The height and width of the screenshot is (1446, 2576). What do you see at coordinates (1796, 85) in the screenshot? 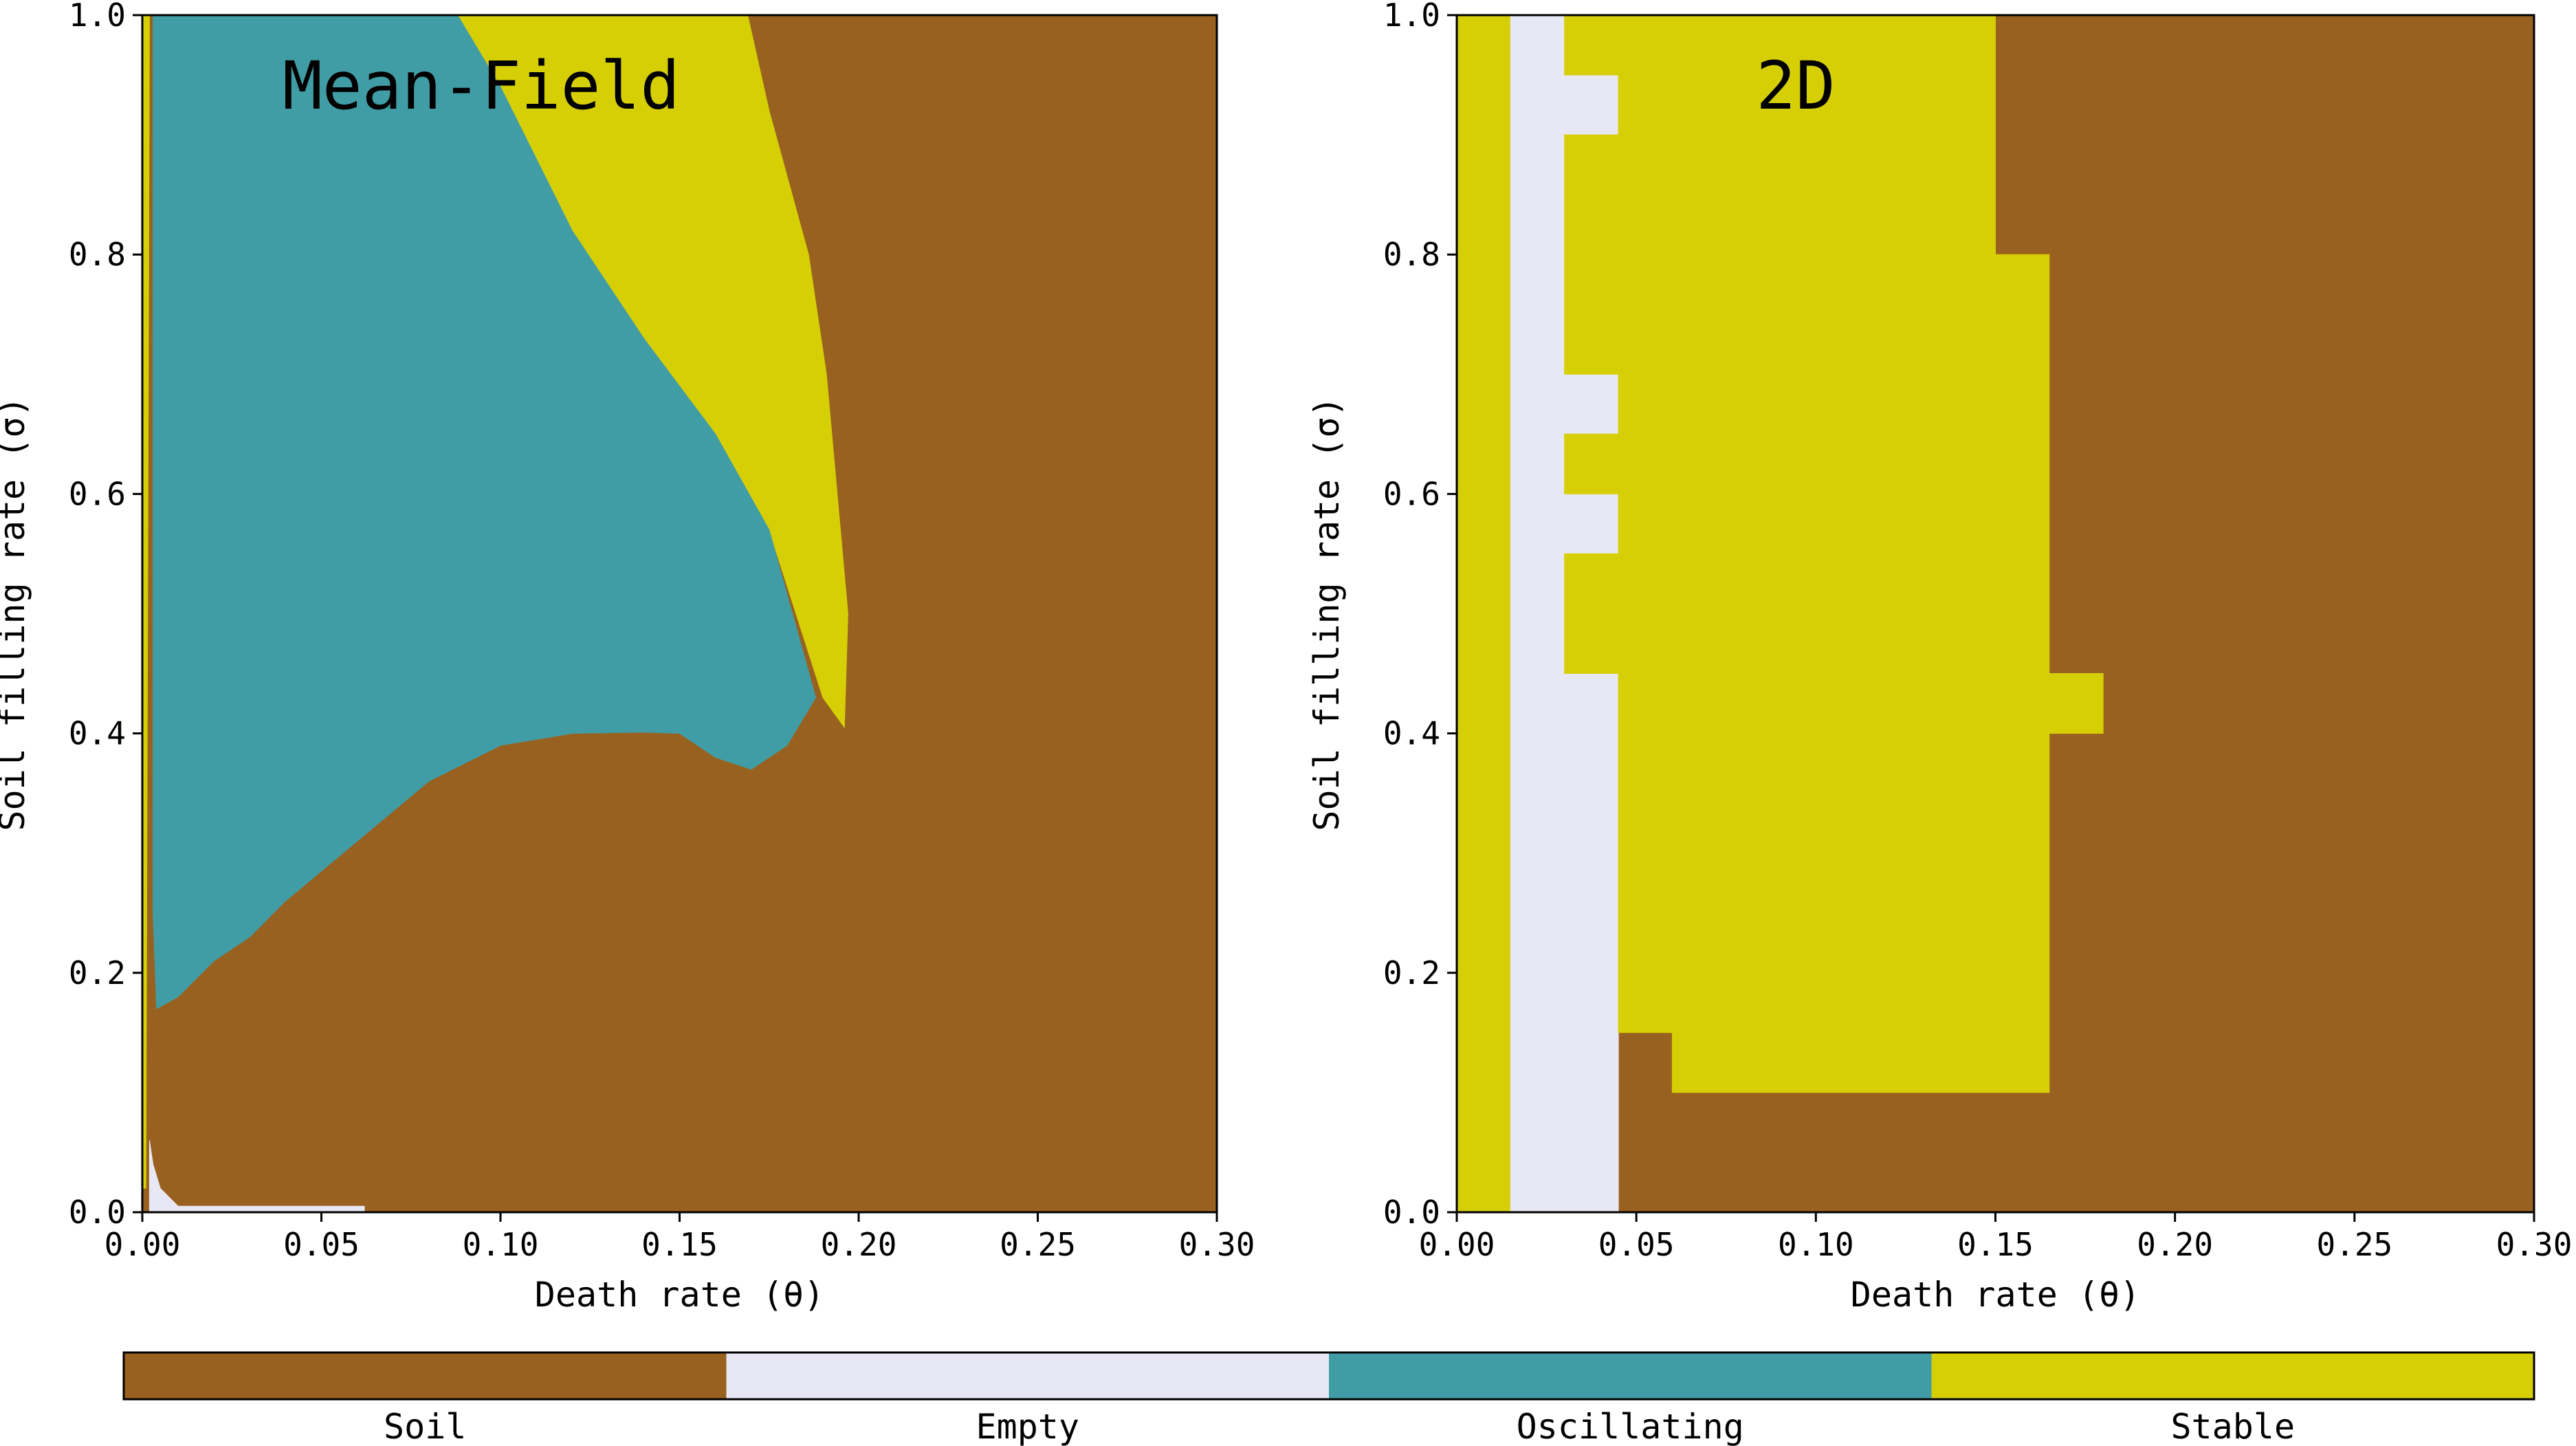
I see `panel-title: 2D` at bounding box center [1796, 85].